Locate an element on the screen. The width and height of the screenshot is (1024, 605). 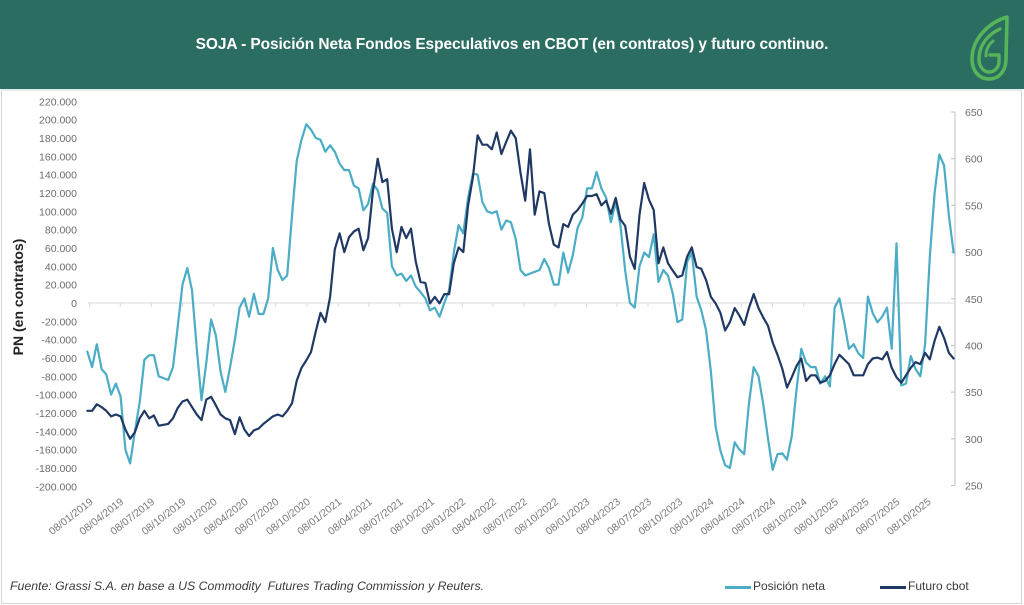
y-left-tick-label: -60.000 is located at coordinates (59, 359).